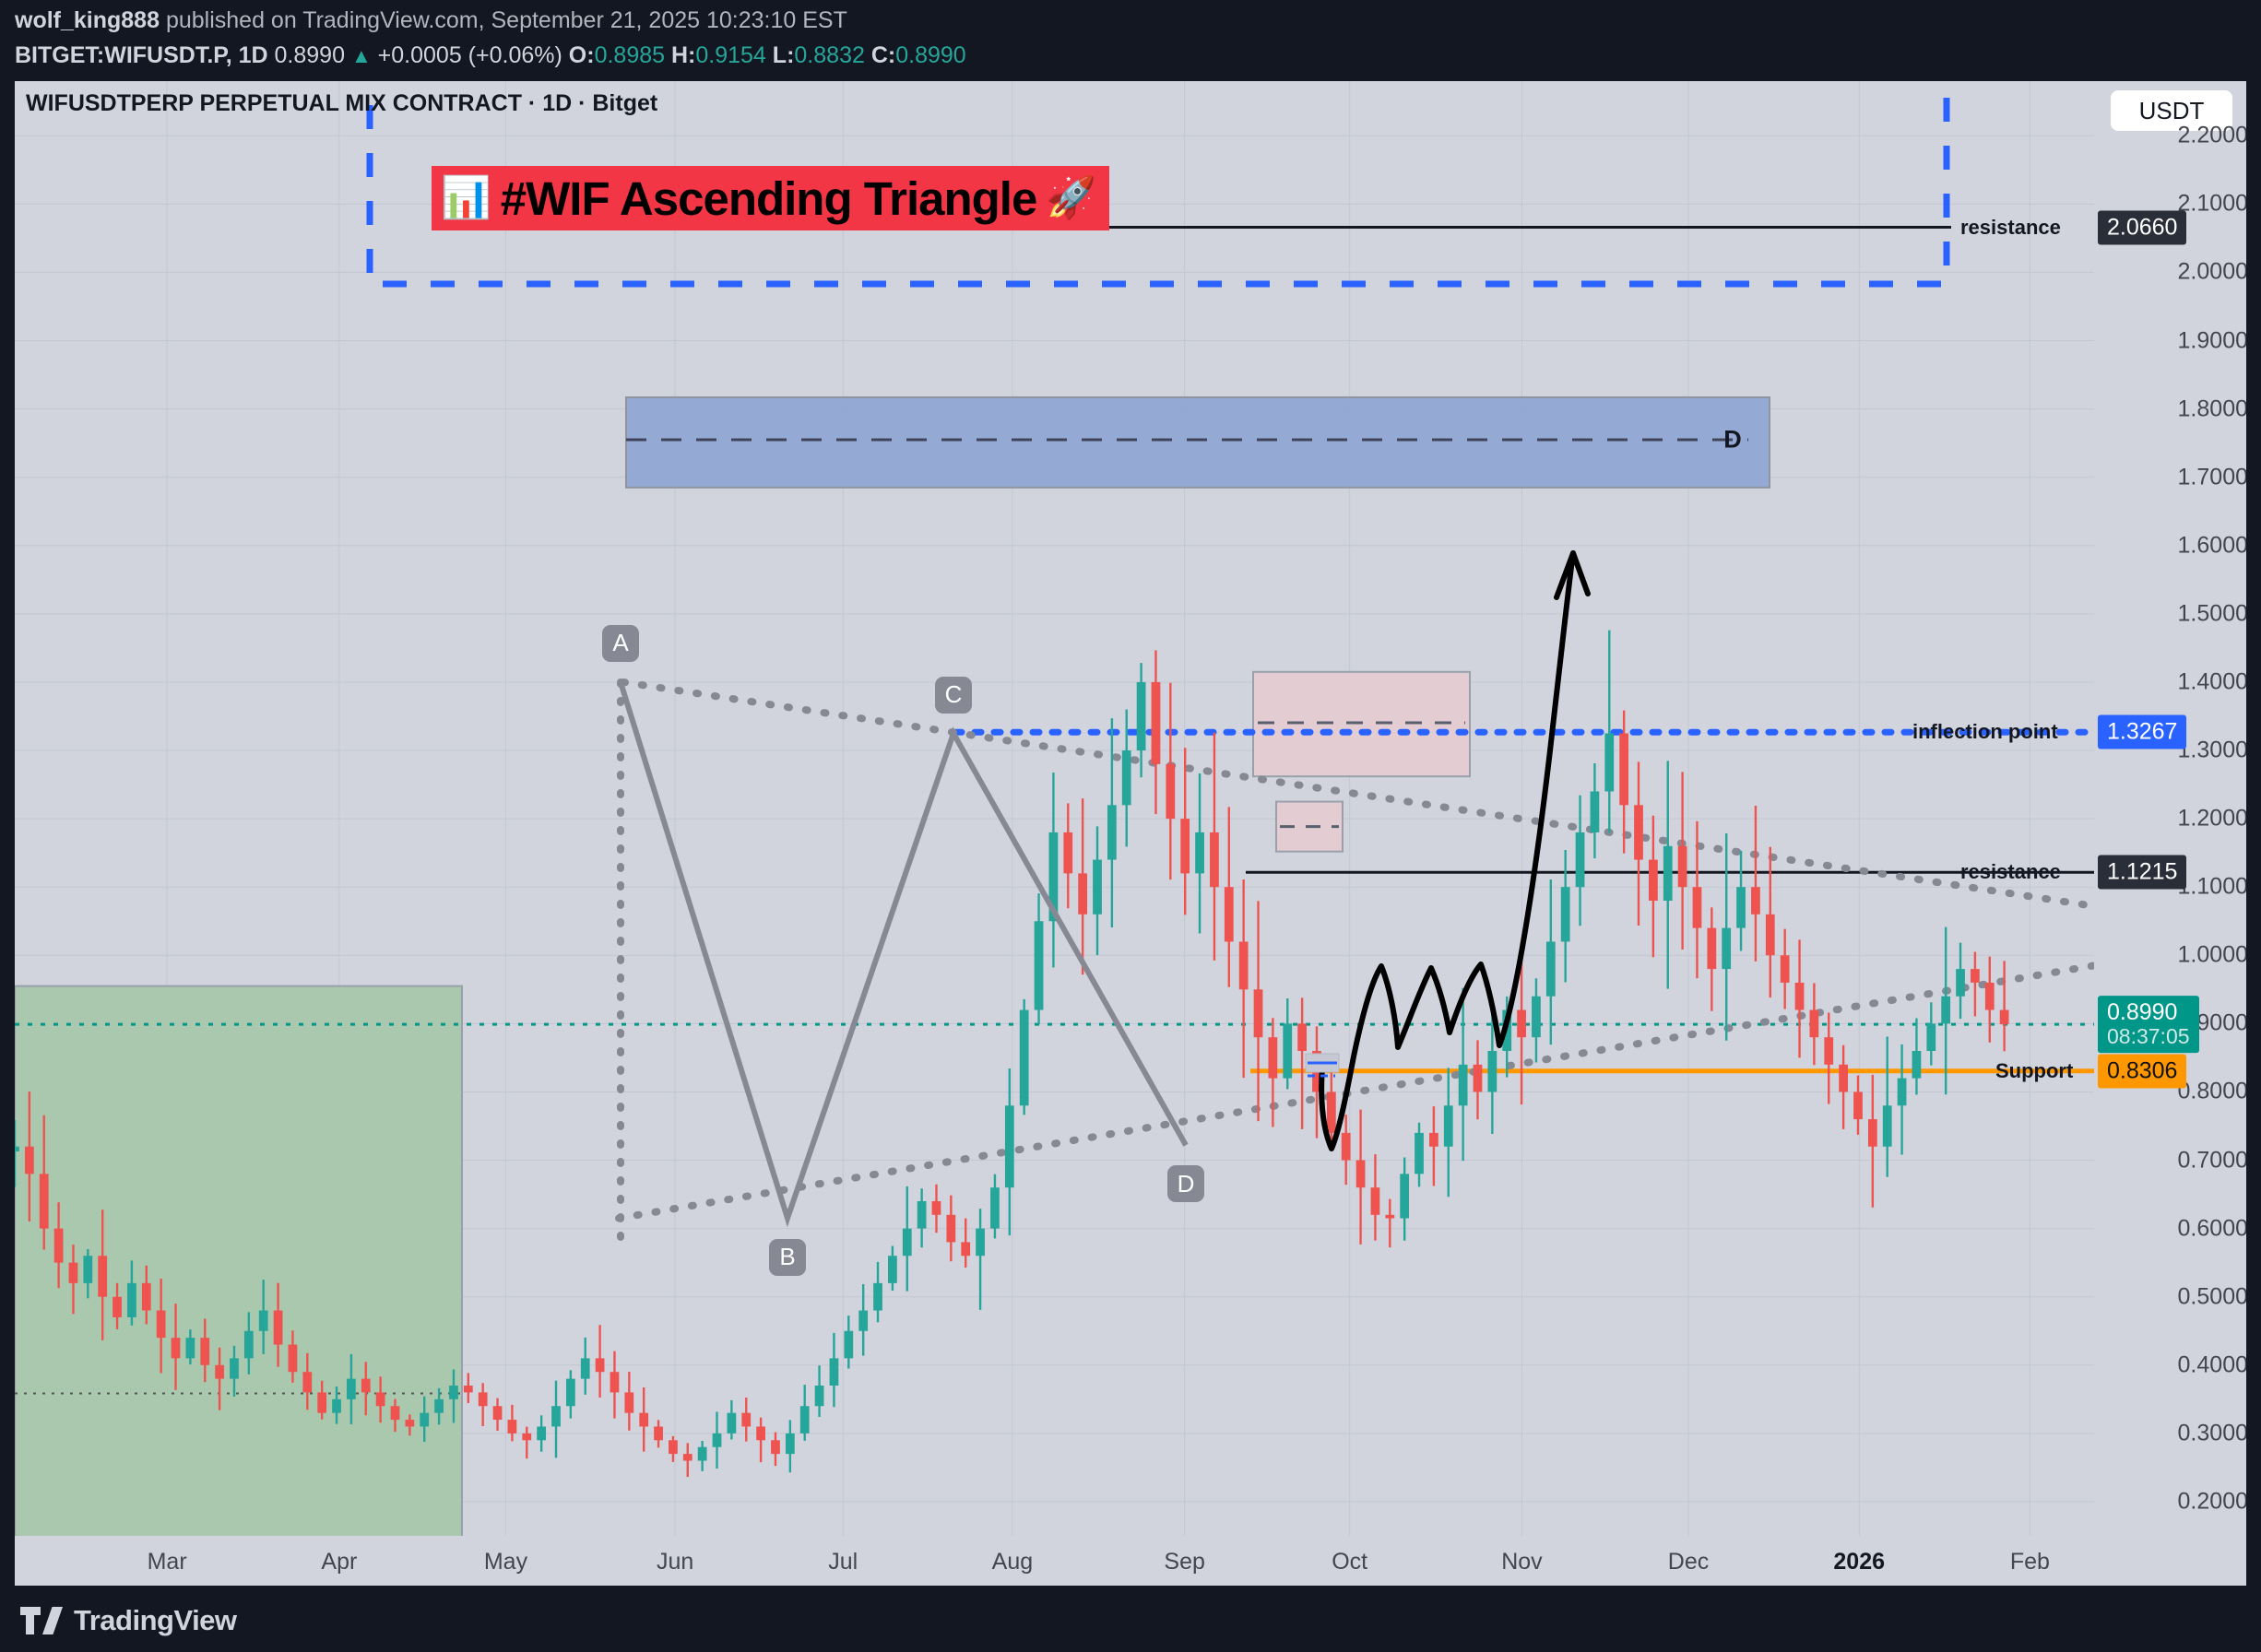 This screenshot has width=2261, height=1652. What do you see at coordinates (2211, 271) in the screenshot?
I see `price-tick: 2.0000` at bounding box center [2211, 271].